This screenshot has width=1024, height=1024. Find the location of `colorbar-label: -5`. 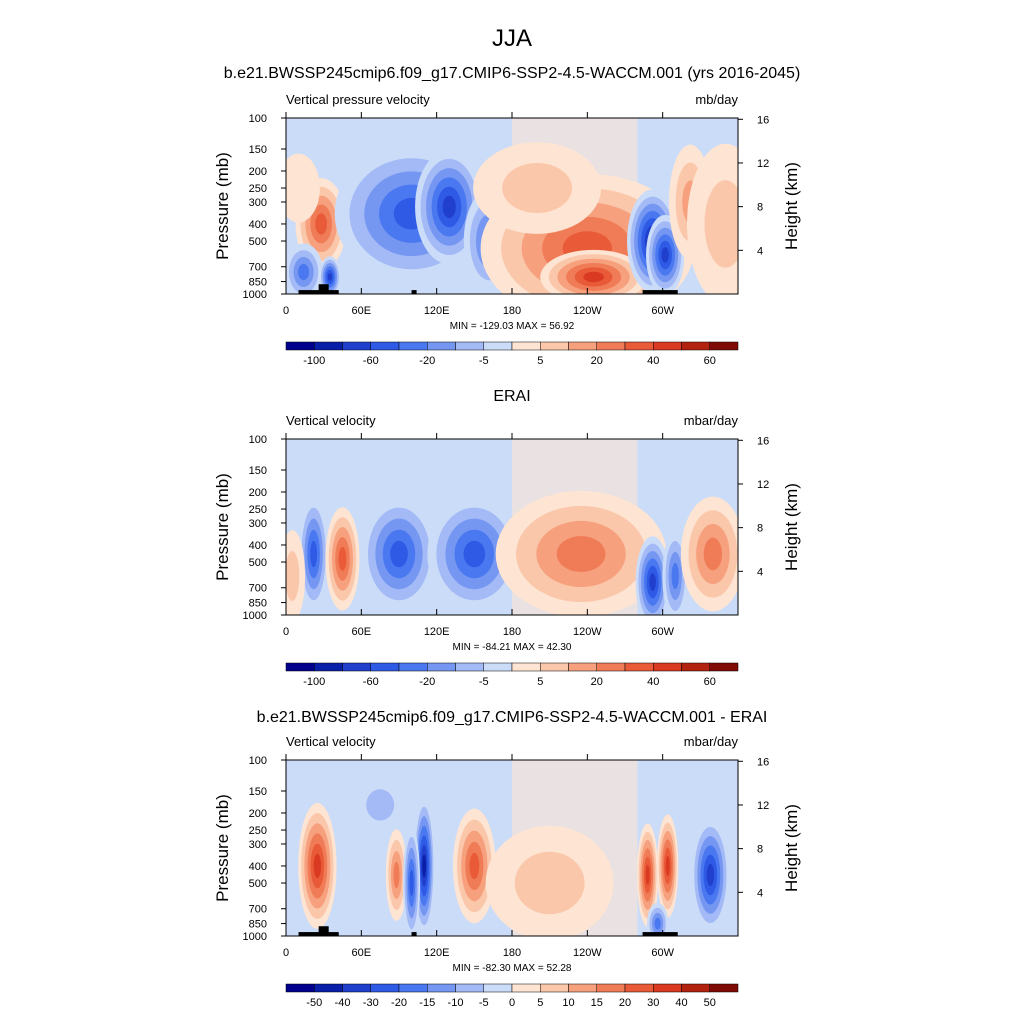

colorbar-label: -5 is located at coordinates (484, 361).